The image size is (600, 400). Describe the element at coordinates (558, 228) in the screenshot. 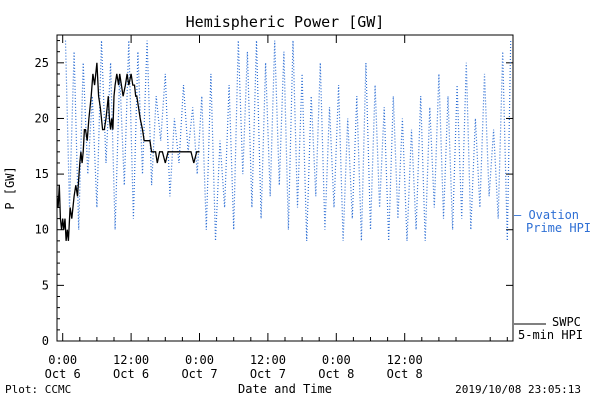

I see `legend-ovation-line2: Prime HPI` at that location.